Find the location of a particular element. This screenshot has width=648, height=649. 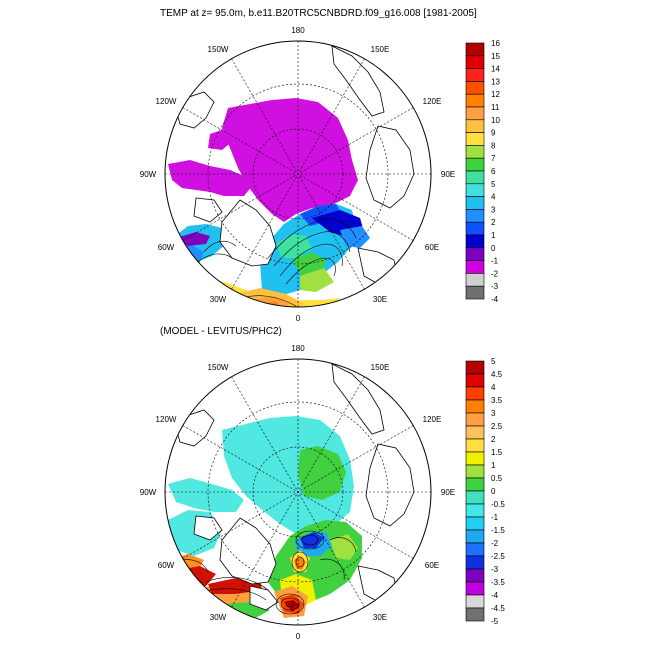

bottom-lon-label-90e: 90E is located at coordinates (448, 492).